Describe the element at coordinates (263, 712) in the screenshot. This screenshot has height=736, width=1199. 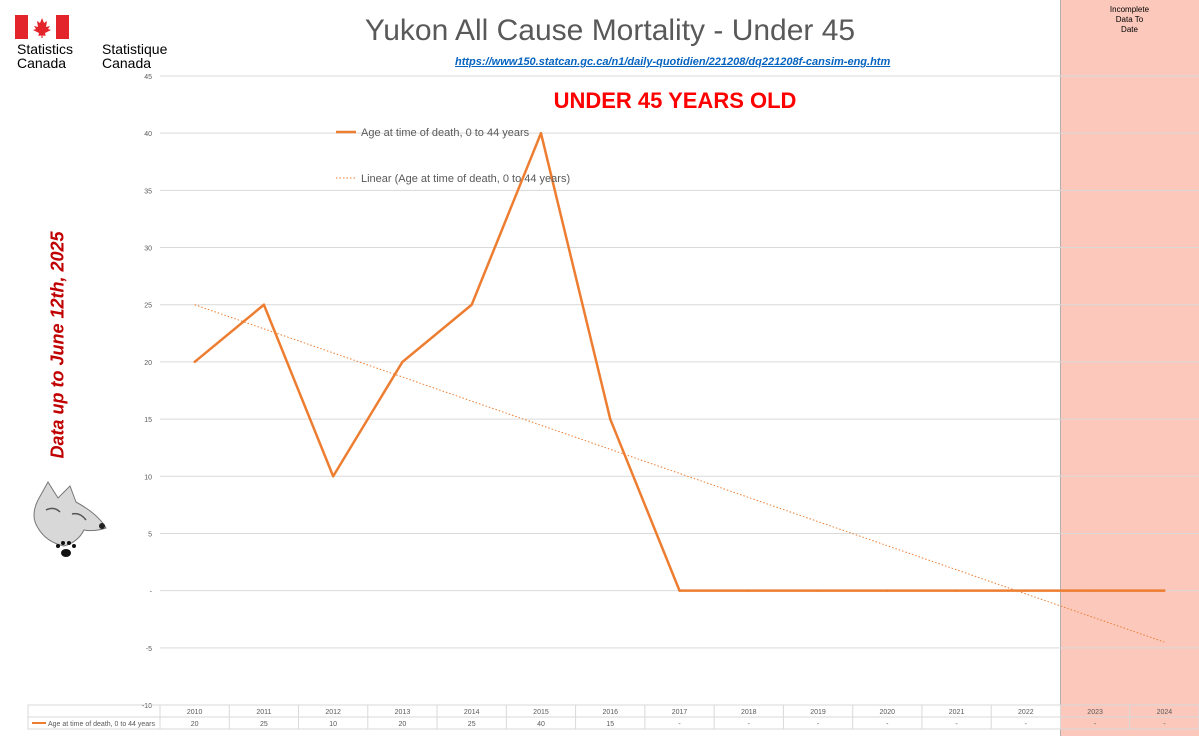
I see `x-tick-label: 2011` at that location.